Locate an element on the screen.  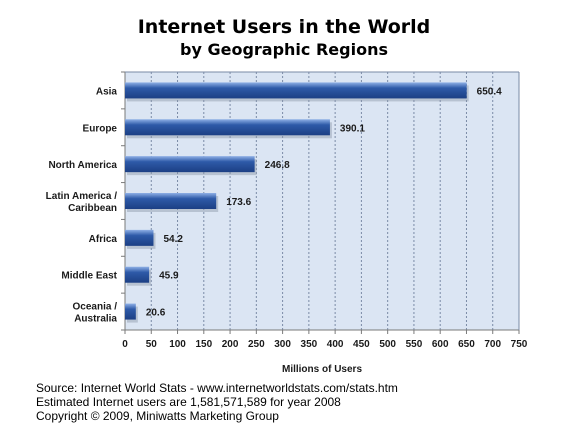
category-label: Oceania / Australia is located at coordinates (95, 313).